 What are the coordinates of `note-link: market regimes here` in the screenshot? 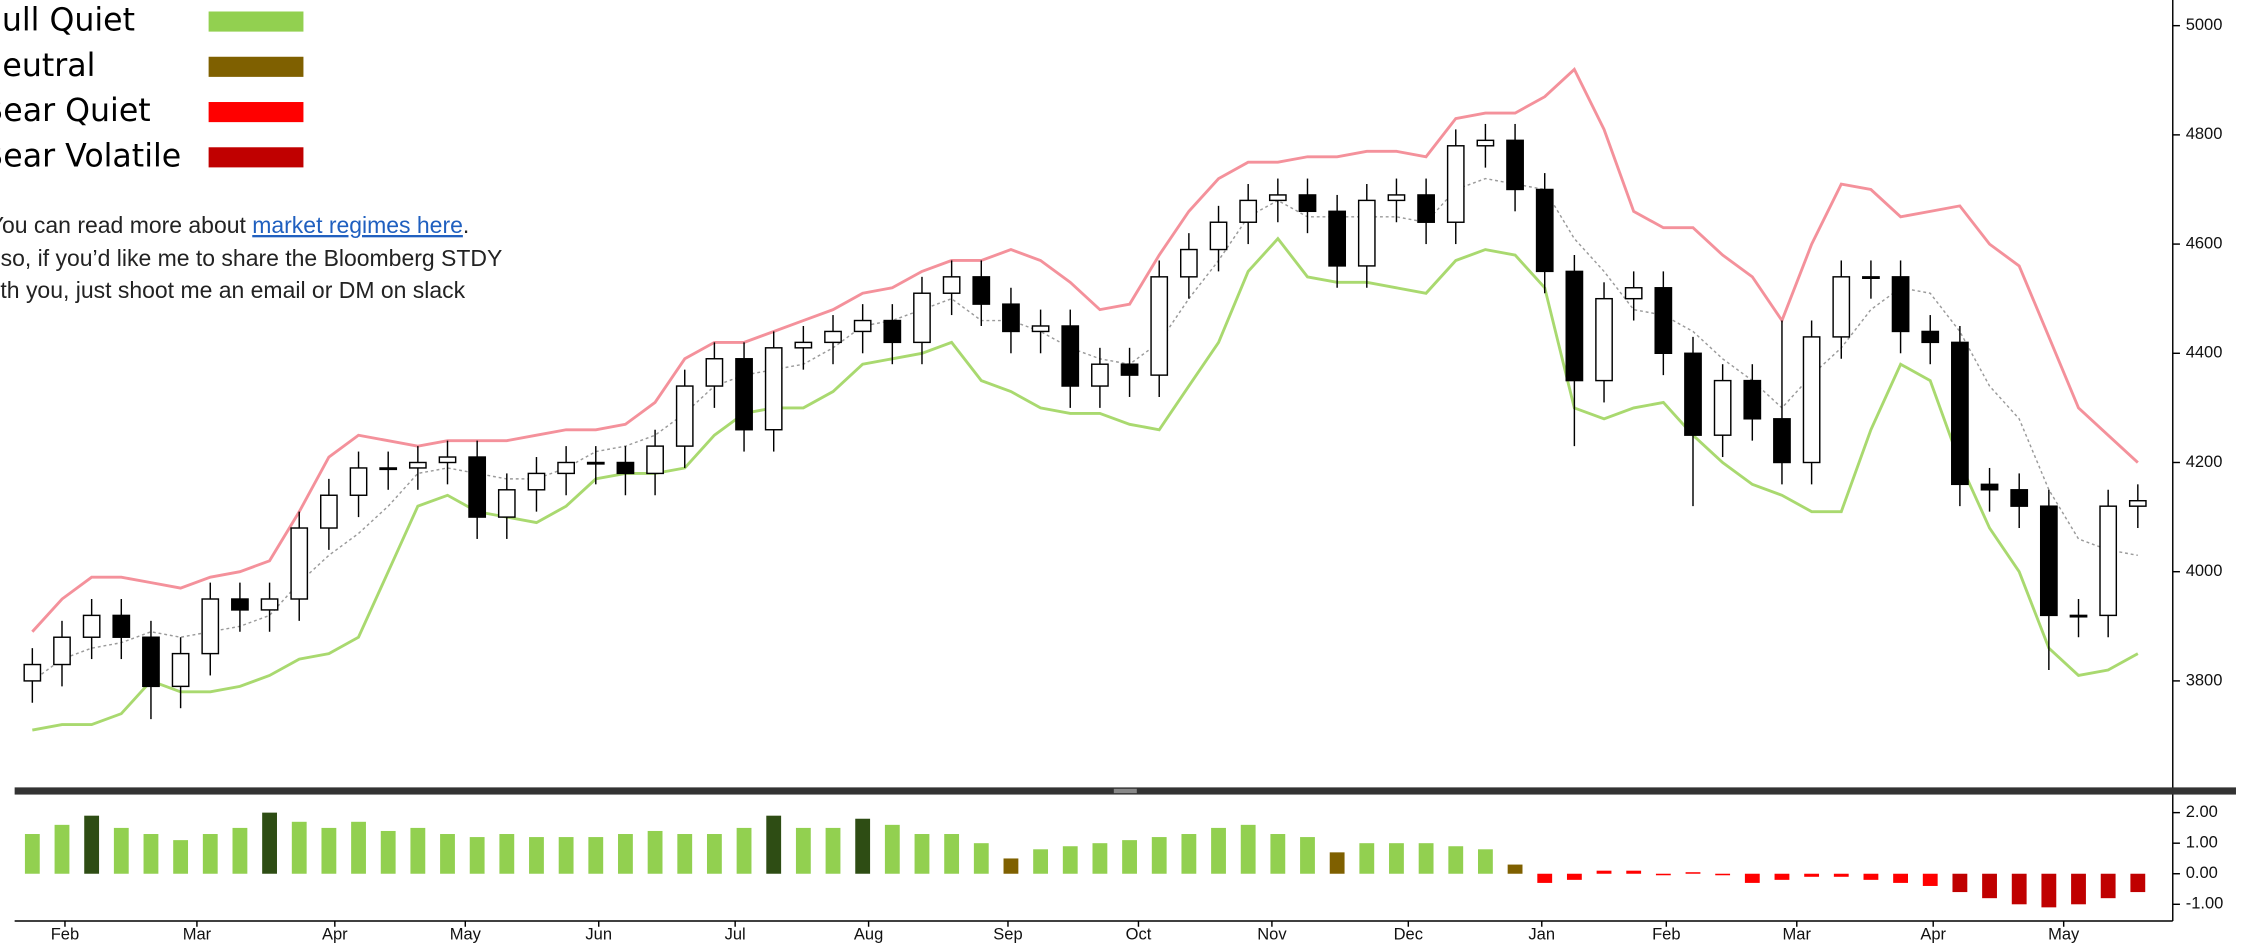 It's located at (357, 225).